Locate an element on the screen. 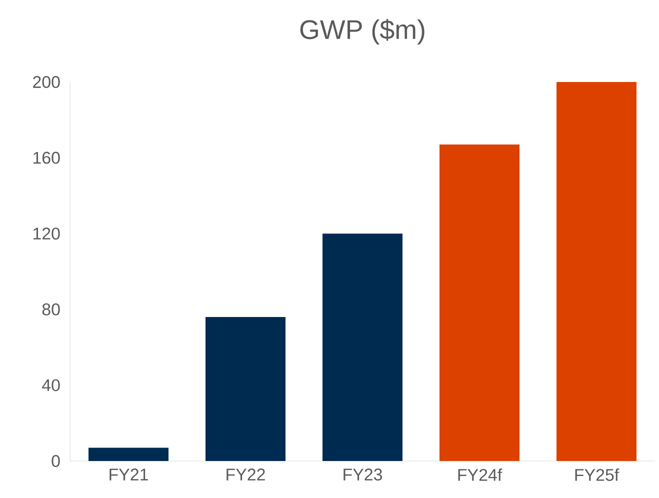 The width and height of the screenshot is (659, 498). x-tick-label: FY21 is located at coordinates (129, 474).